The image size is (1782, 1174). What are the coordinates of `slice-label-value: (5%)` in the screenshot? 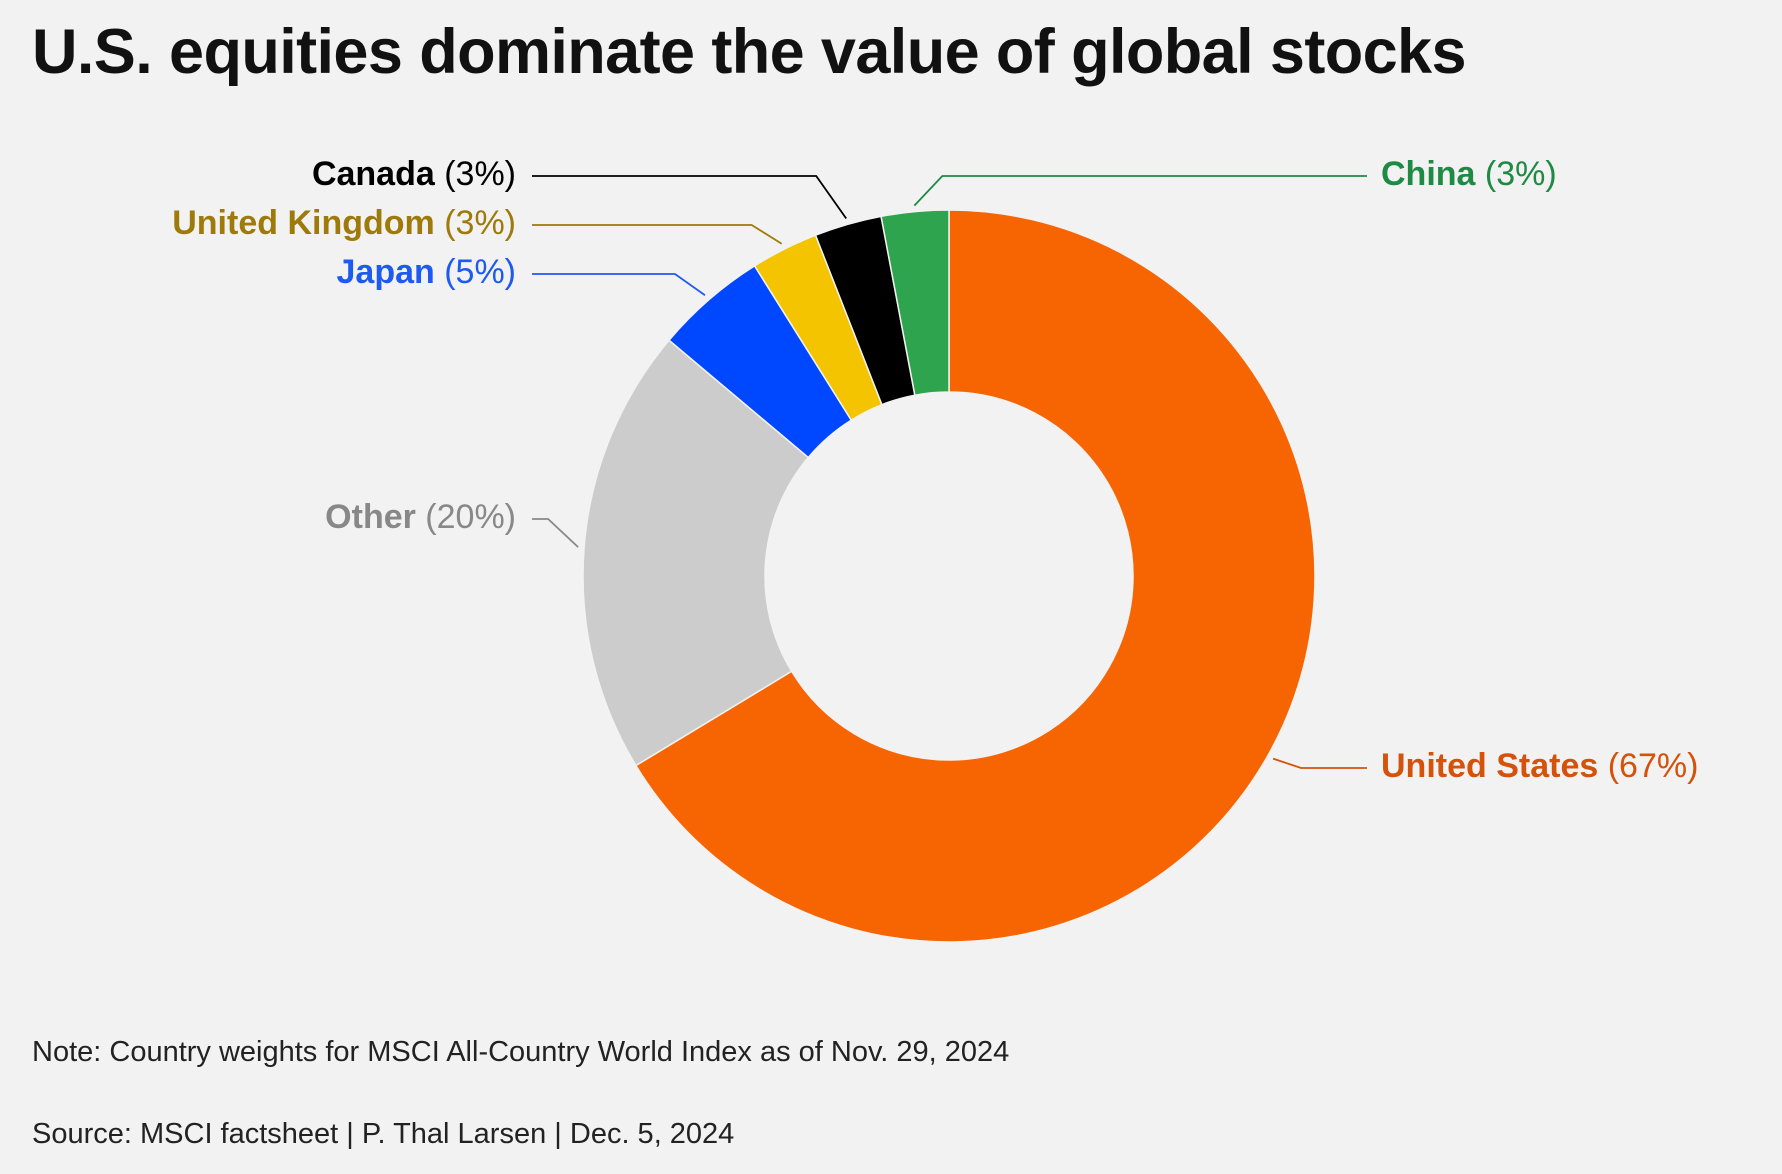 It's located at (475, 272).